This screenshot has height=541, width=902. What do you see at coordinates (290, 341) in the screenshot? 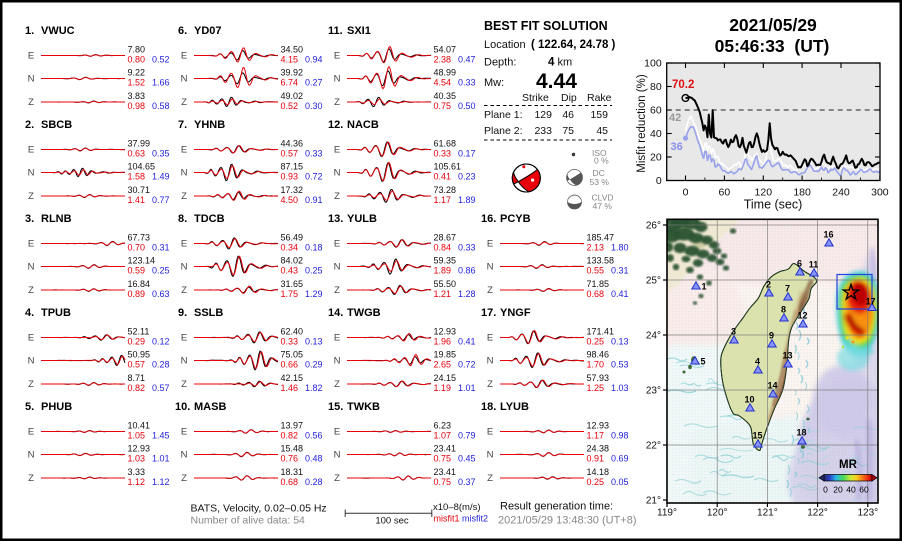
I see `svg-text: 0.33` at bounding box center [290, 341].